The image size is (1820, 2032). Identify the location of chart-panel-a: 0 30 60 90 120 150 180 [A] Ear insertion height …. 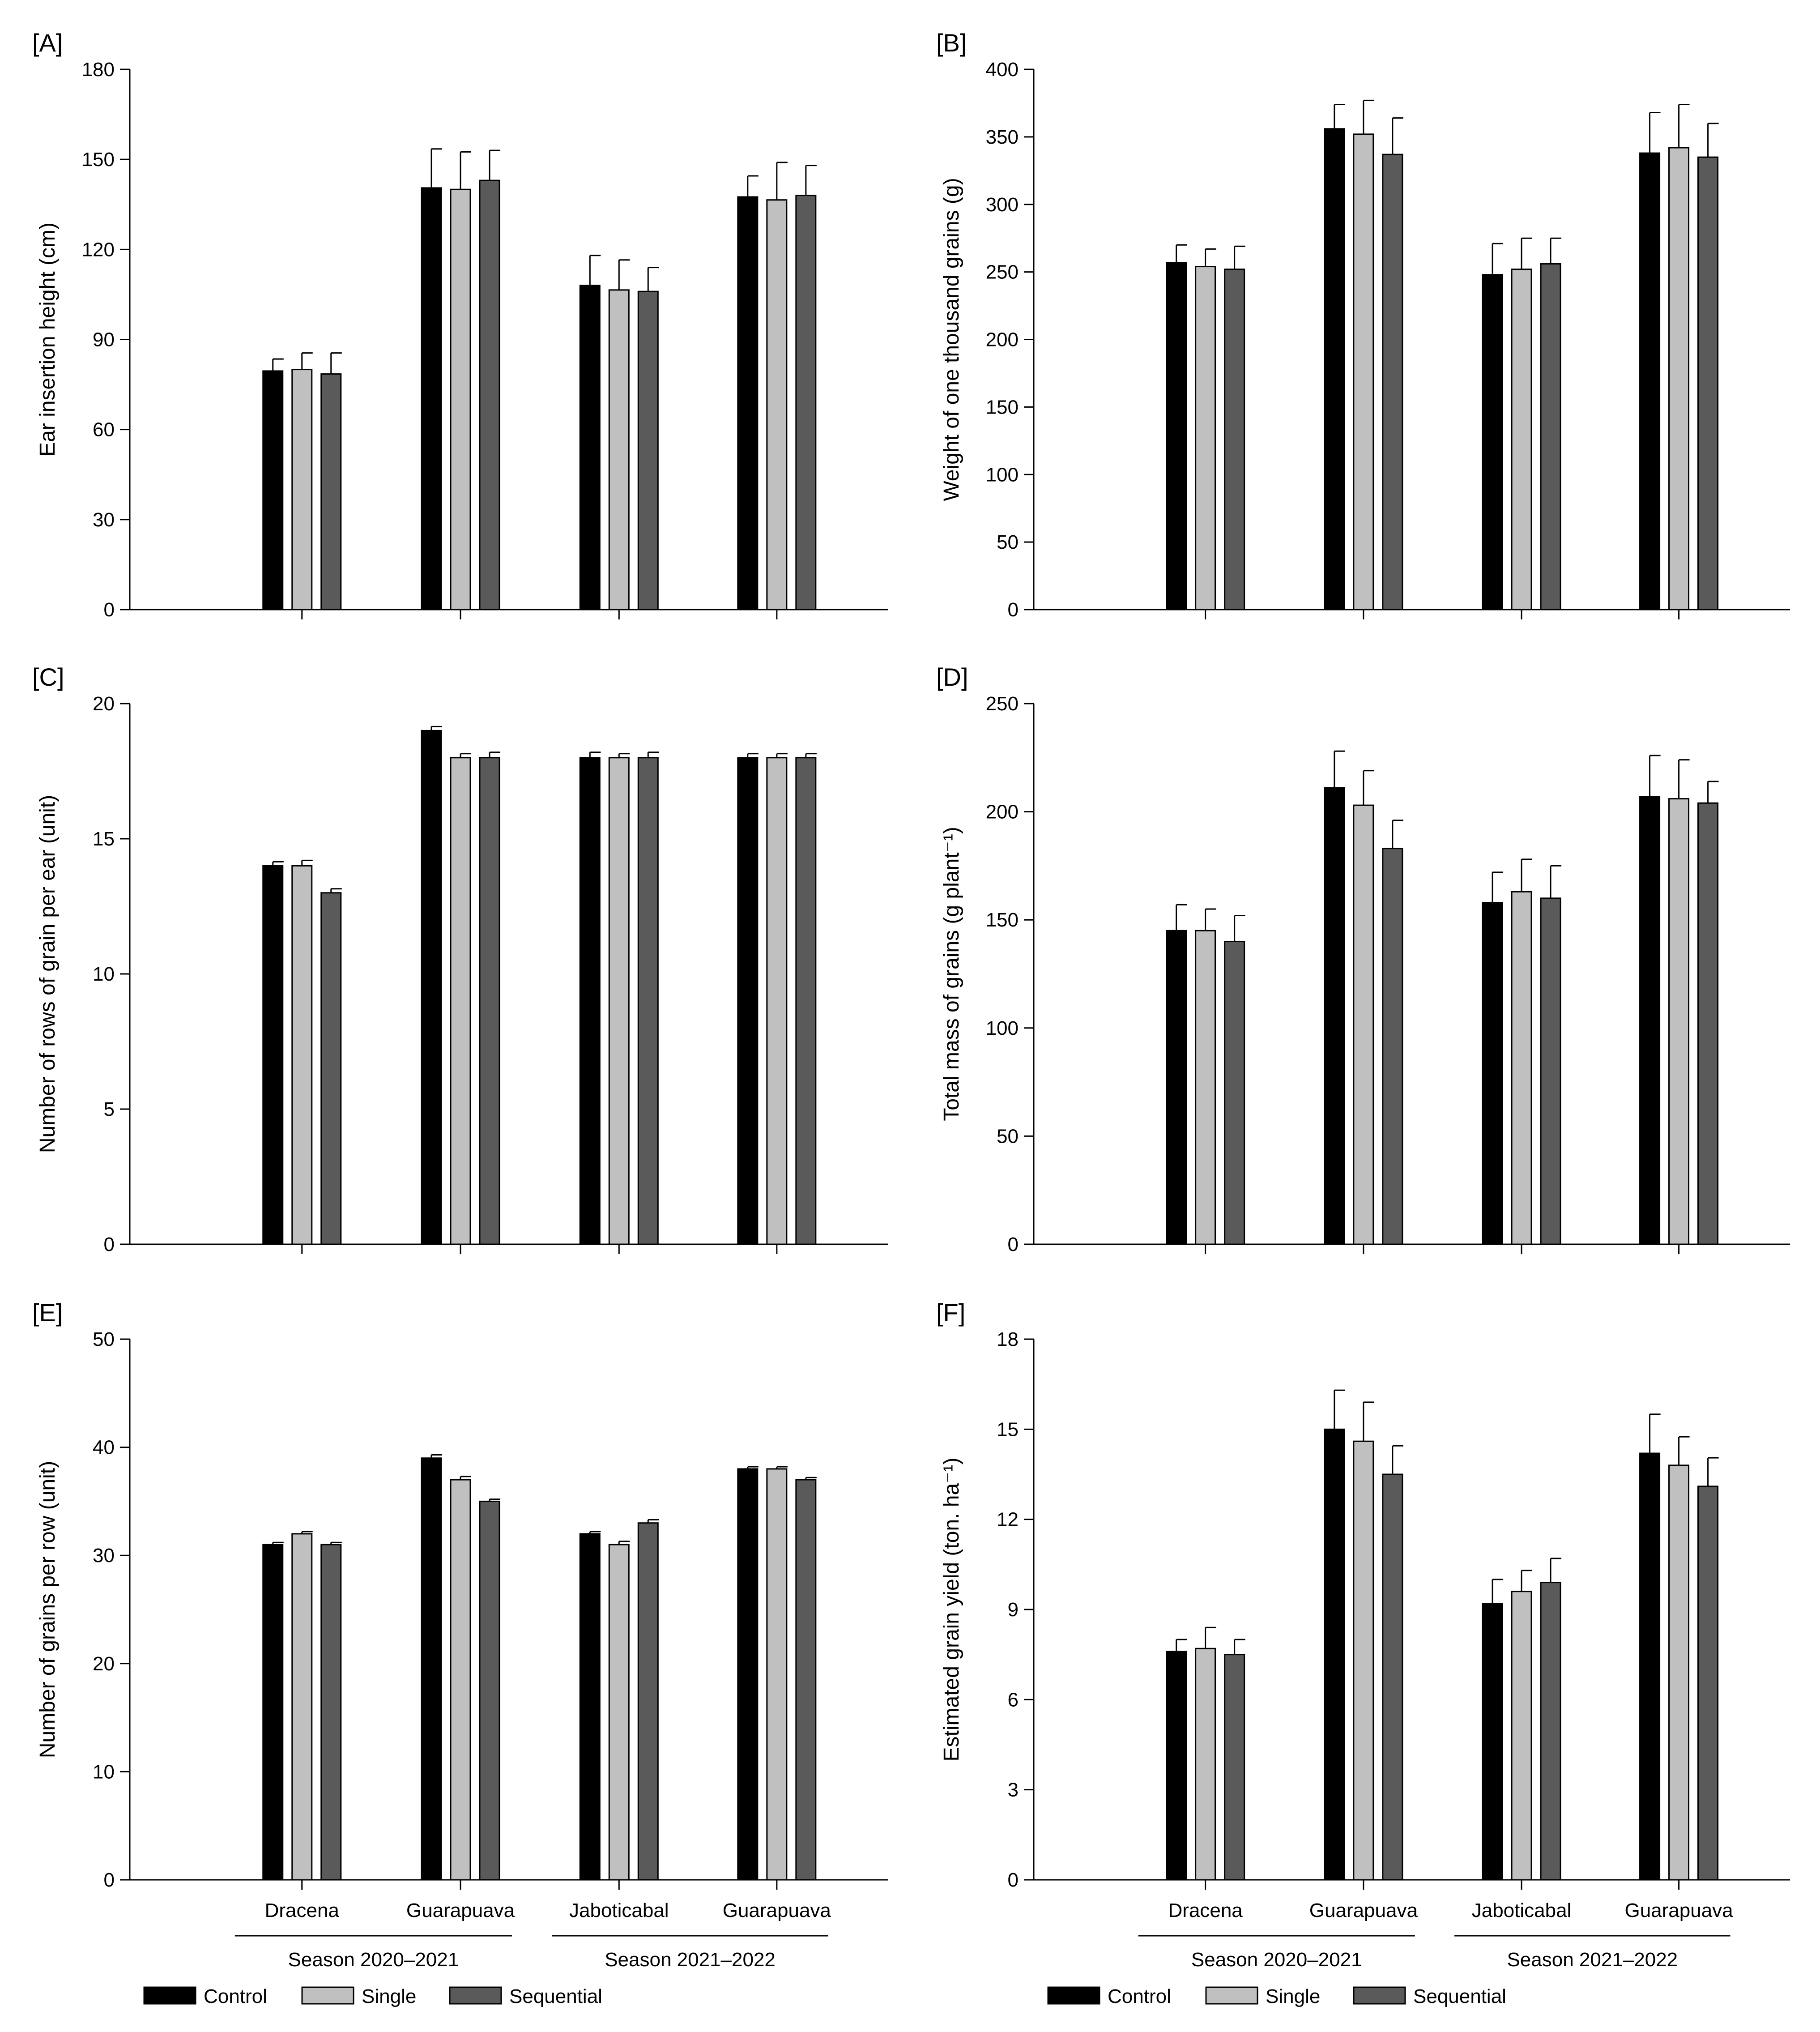
(460, 325).